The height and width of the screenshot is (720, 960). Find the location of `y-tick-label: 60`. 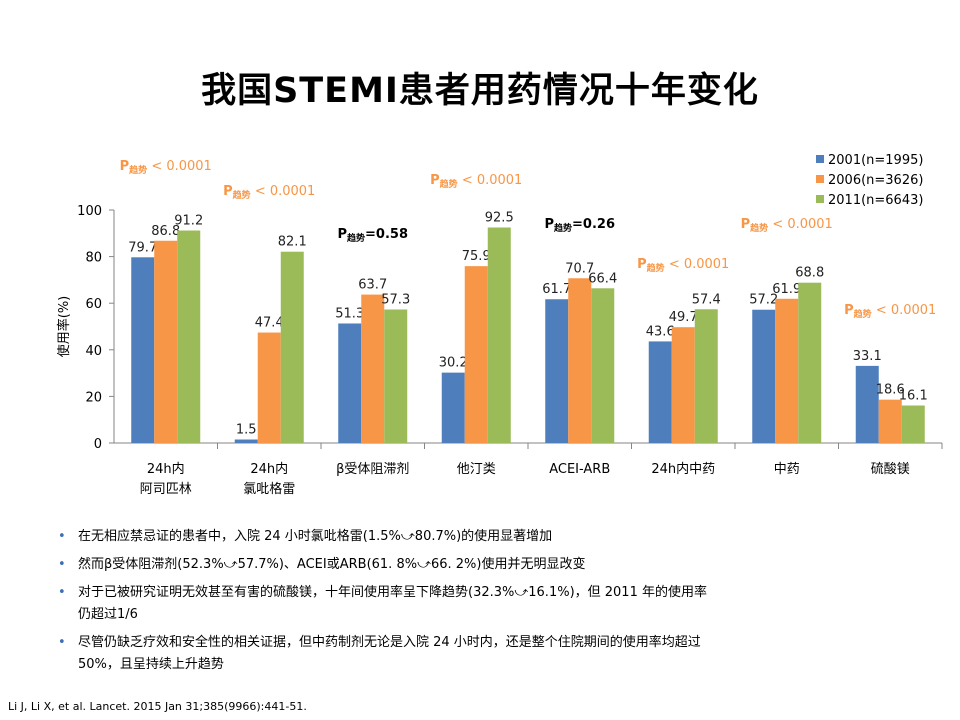

y-tick-label: 60 is located at coordinates (93, 304).